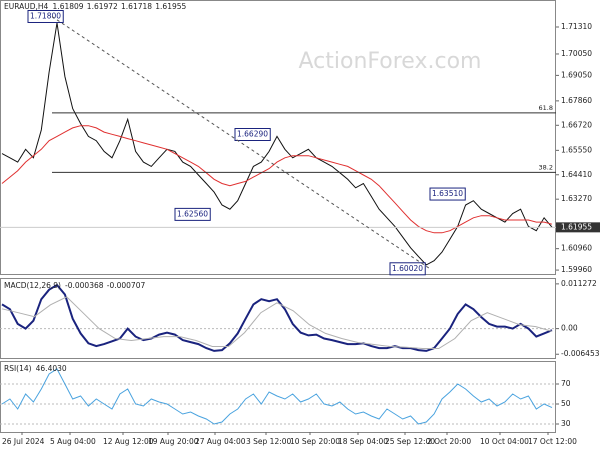  Describe the element at coordinates (552, 441) in the screenshot. I see `x-tick-label: 17 Oct 12:00` at that location.